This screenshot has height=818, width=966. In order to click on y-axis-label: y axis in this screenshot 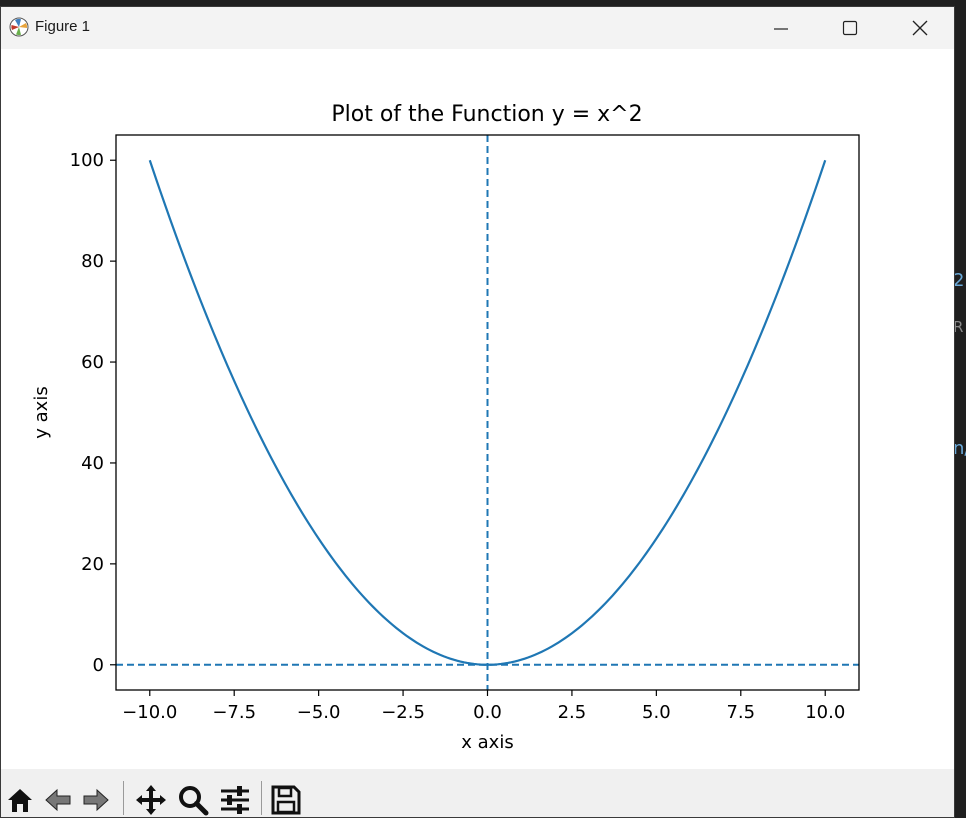, I will do `click(41, 412)`.